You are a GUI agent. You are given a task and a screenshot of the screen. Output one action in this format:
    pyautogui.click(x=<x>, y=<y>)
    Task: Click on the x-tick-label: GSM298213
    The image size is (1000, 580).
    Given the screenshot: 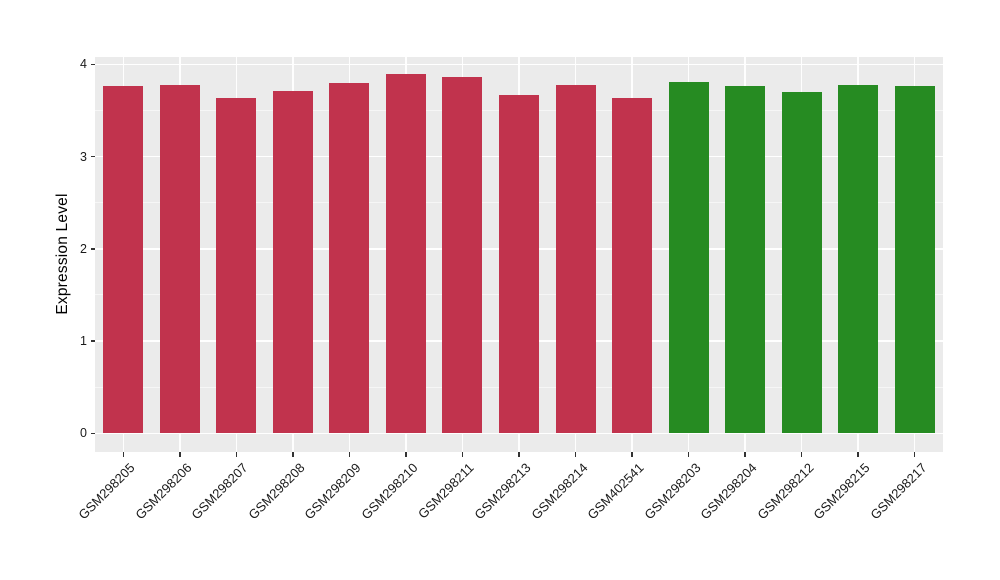 What is the action you would take?
    pyautogui.click(x=502, y=491)
    